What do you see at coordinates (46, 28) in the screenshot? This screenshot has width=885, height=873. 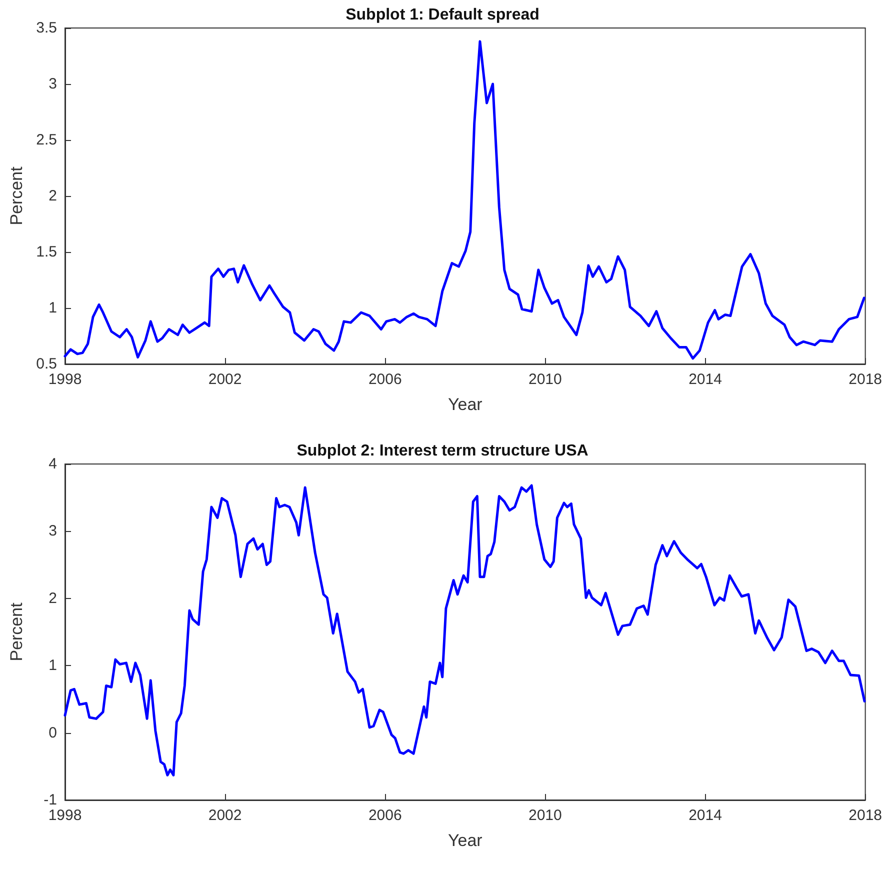 I see `y-tick-label: 3.5` at bounding box center [46, 28].